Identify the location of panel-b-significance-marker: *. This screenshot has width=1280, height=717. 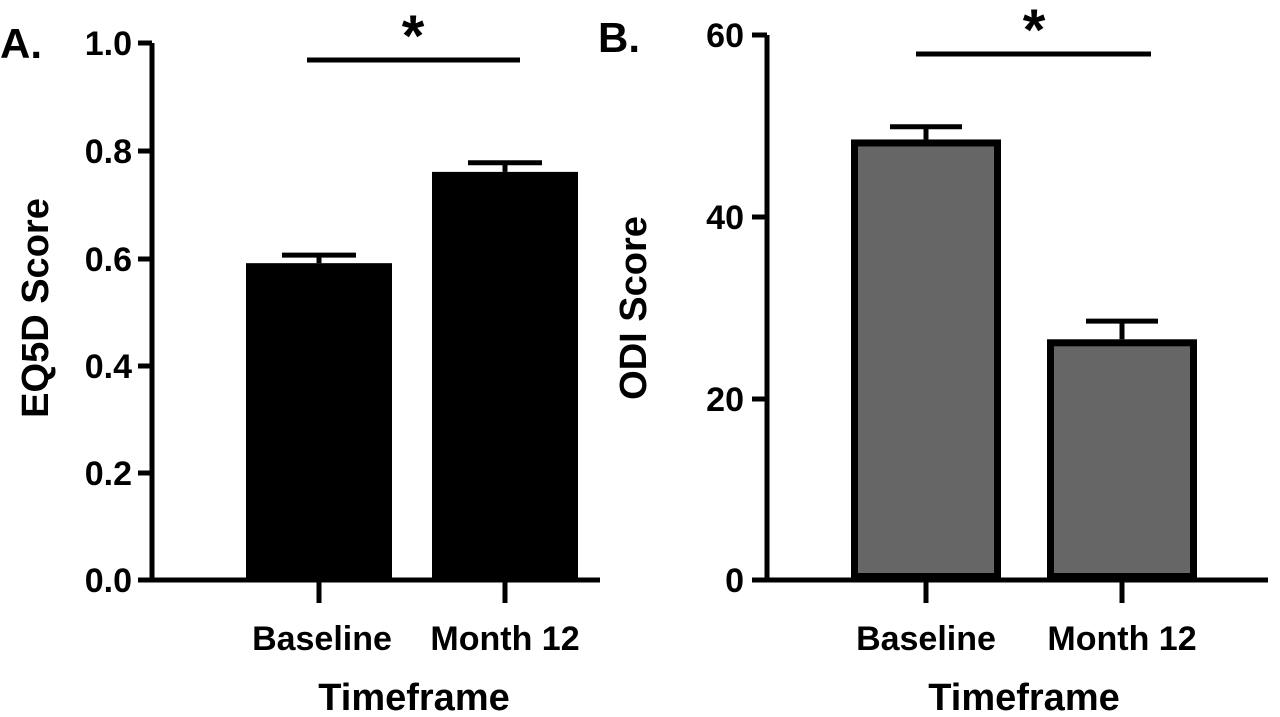
(1034, 31).